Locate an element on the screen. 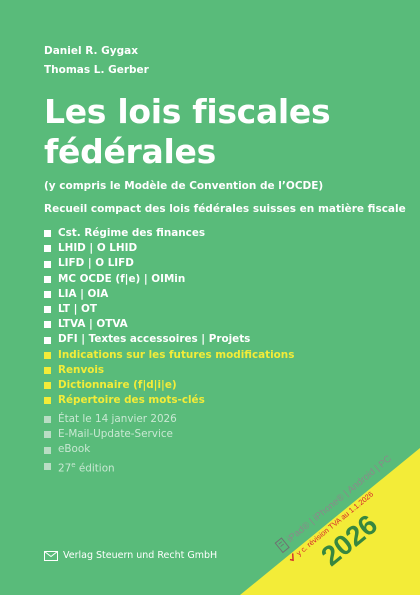 The height and width of the screenshot is (595, 420). contents-item-label: LHID | O LHID is located at coordinates (98, 248).